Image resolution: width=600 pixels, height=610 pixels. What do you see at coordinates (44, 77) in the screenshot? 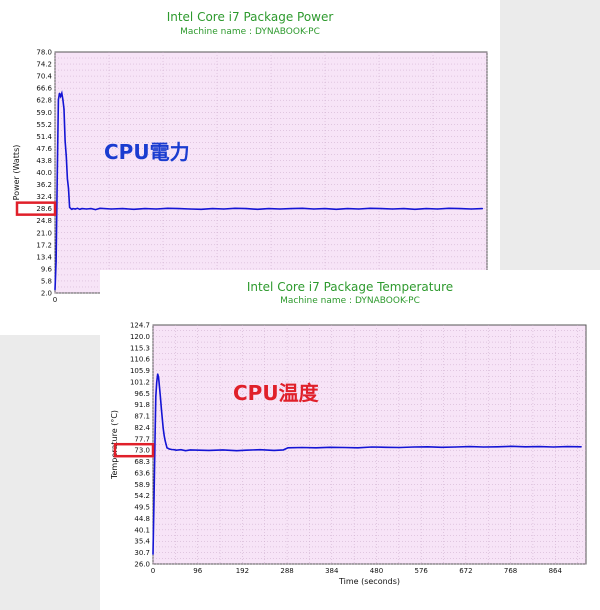
I see `y-tick-label: 70.4` at bounding box center [44, 77].